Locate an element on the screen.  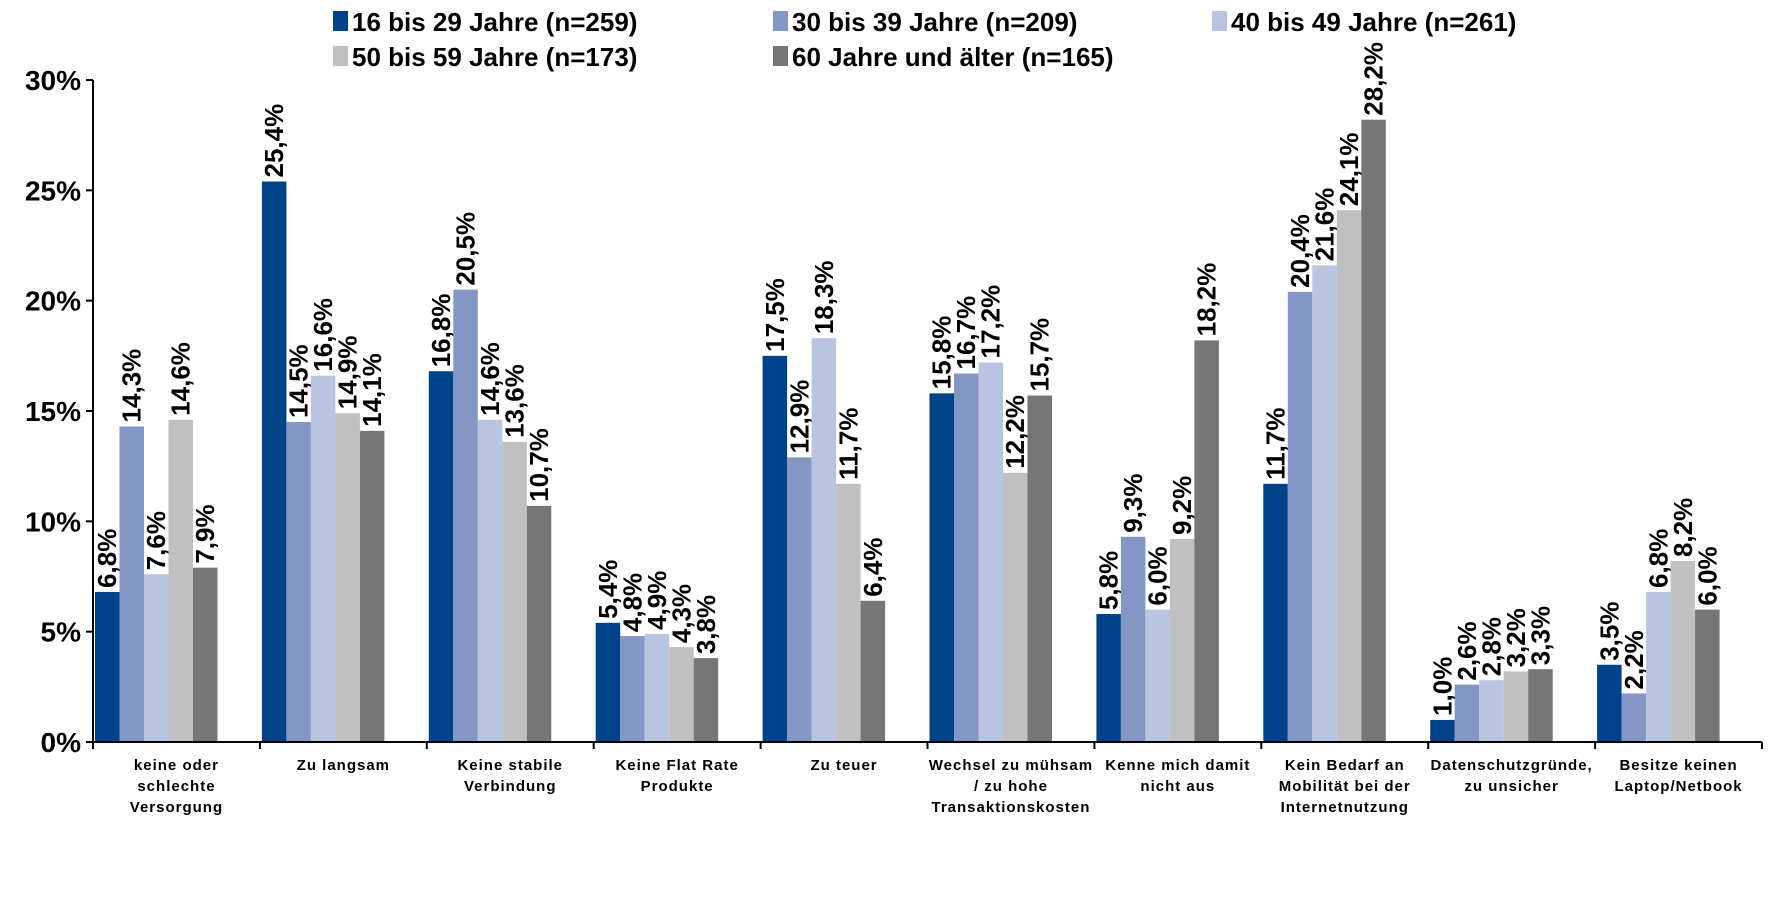
x-tick-label: Zu langsam is located at coordinates (343, 765).